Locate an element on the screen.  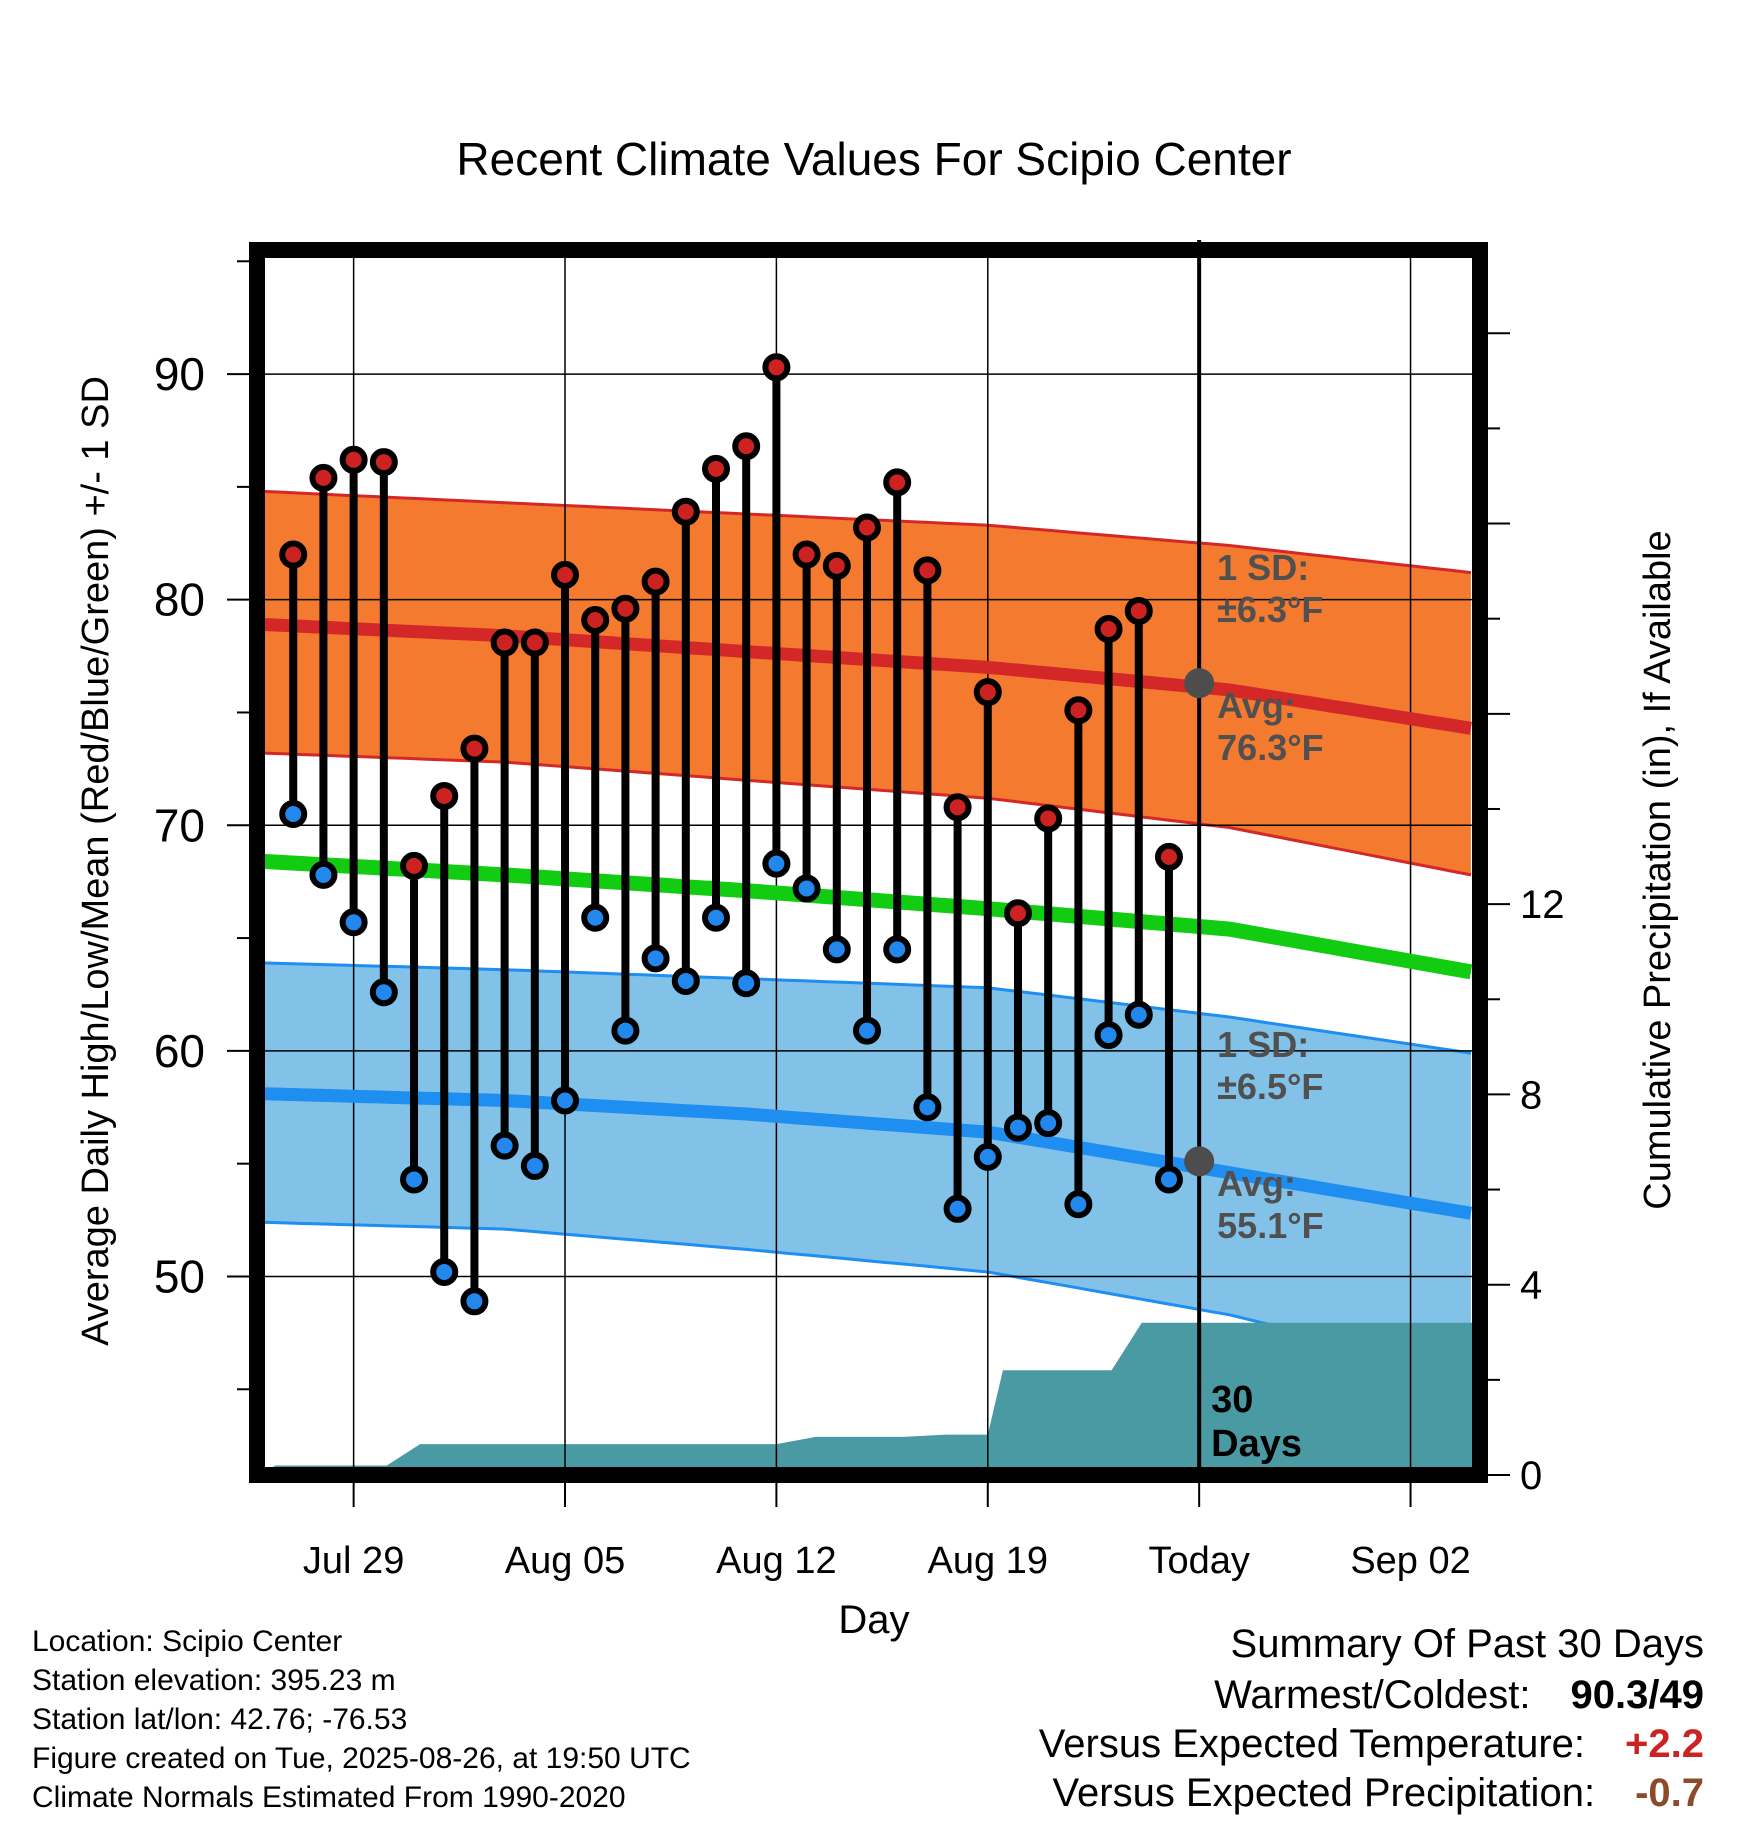
today-low-avg-marker is located at coordinates (1199, 1161).